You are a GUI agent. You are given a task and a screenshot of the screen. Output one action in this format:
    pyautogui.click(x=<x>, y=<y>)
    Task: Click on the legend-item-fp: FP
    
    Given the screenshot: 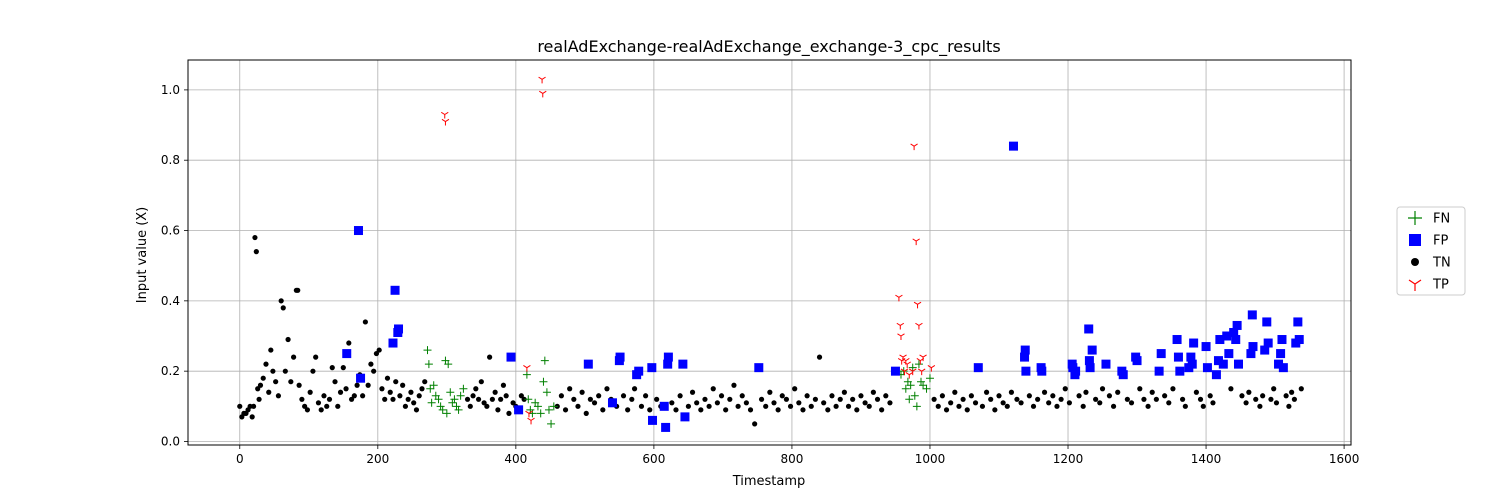 What is the action you would take?
    pyautogui.click(x=1428, y=241)
    